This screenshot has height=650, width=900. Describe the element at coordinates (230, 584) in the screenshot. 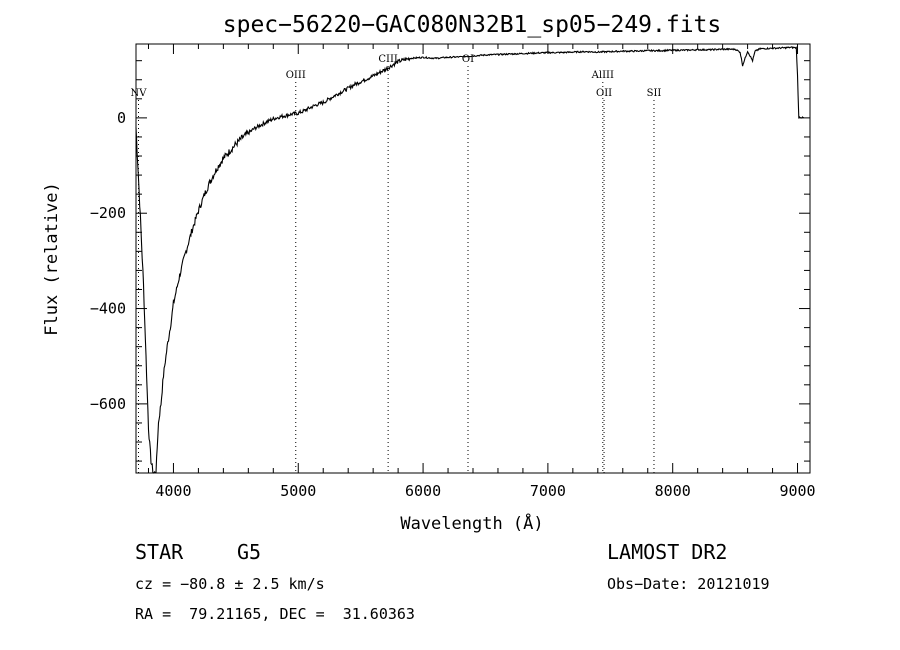

I see `redshift-cz: cz = −80.8 ± 2.5 km/s` at that location.